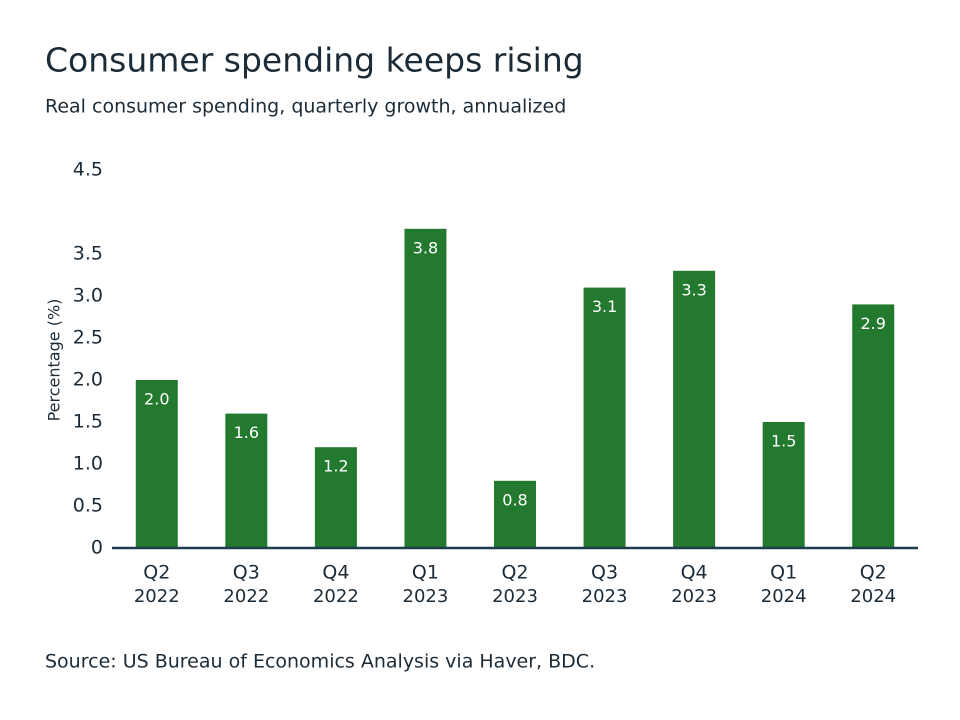 The height and width of the screenshot is (720, 960). What do you see at coordinates (604, 306) in the screenshot?
I see `value-label: 3.1` at bounding box center [604, 306].